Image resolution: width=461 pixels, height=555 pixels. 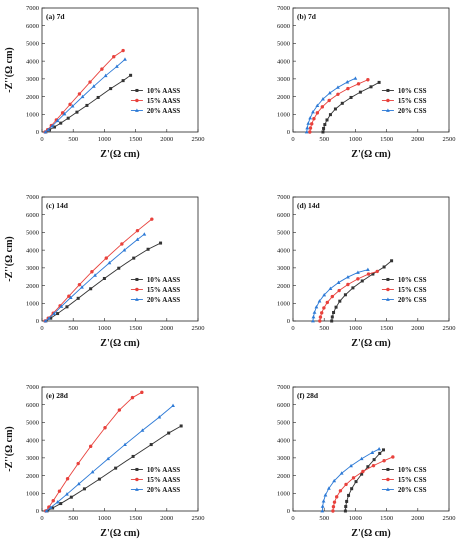 What do you see at coordinates (412, 91) in the screenshot?
I see `legend-entry: 10% CSS` at bounding box center [412, 91].